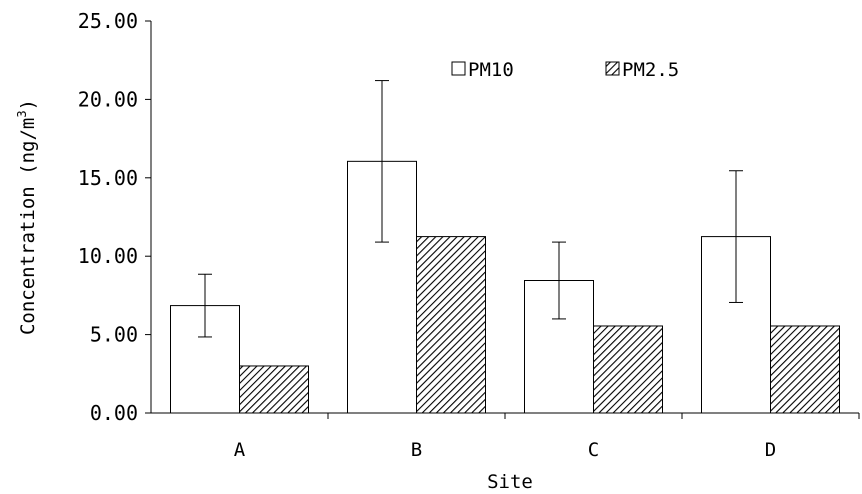 The width and height of the screenshot is (862, 494). I want to click on bar-pm25-b, so click(451, 325).